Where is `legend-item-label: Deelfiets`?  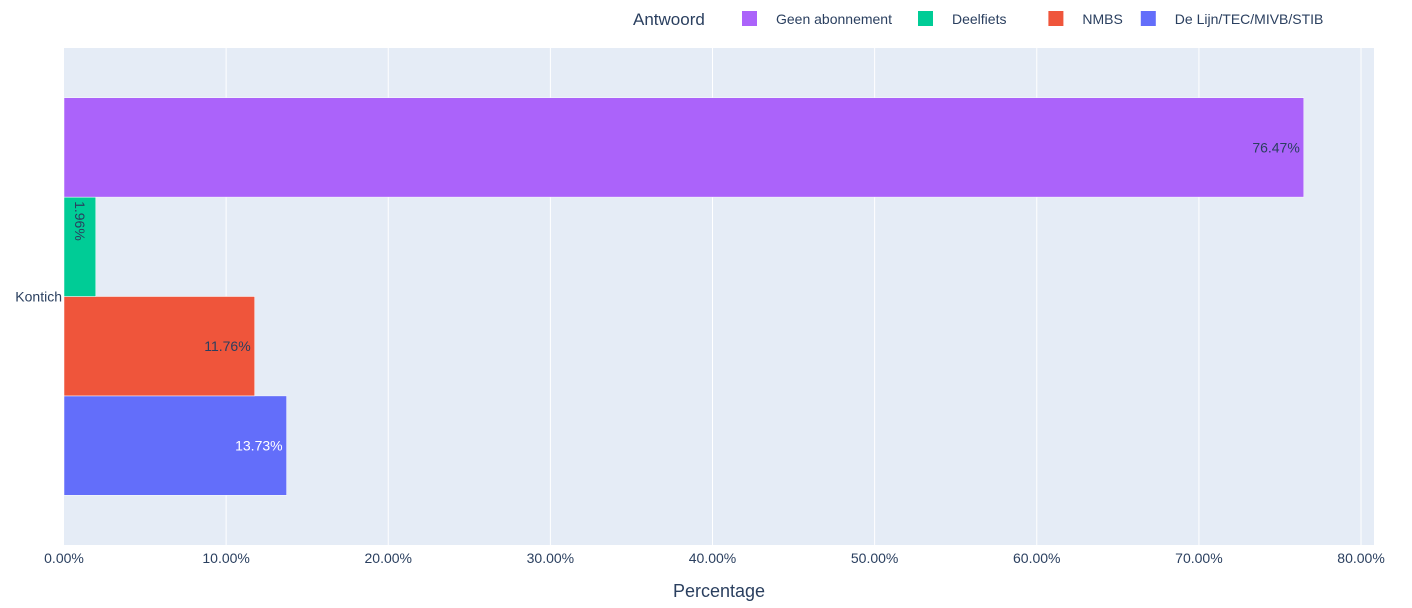
legend-item-label: Deelfiets is located at coordinates (979, 19).